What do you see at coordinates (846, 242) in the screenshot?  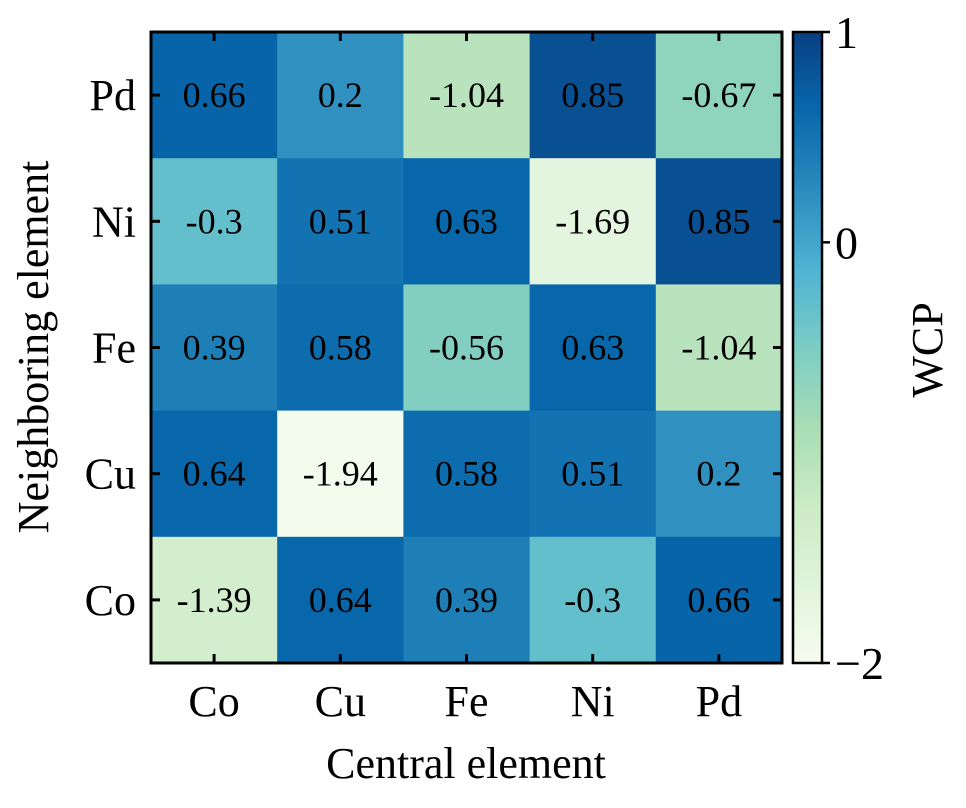 I see `colorbar-tick-label: 0` at bounding box center [846, 242].